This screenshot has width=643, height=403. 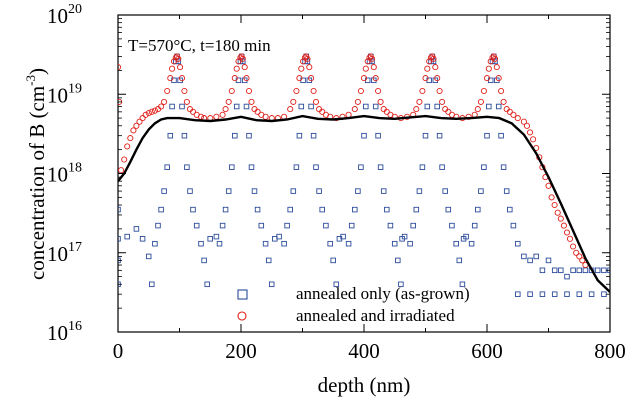 What do you see at coordinates (241, 351) in the screenshot?
I see `x-tick-label: 200` at bounding box center [241, 351].